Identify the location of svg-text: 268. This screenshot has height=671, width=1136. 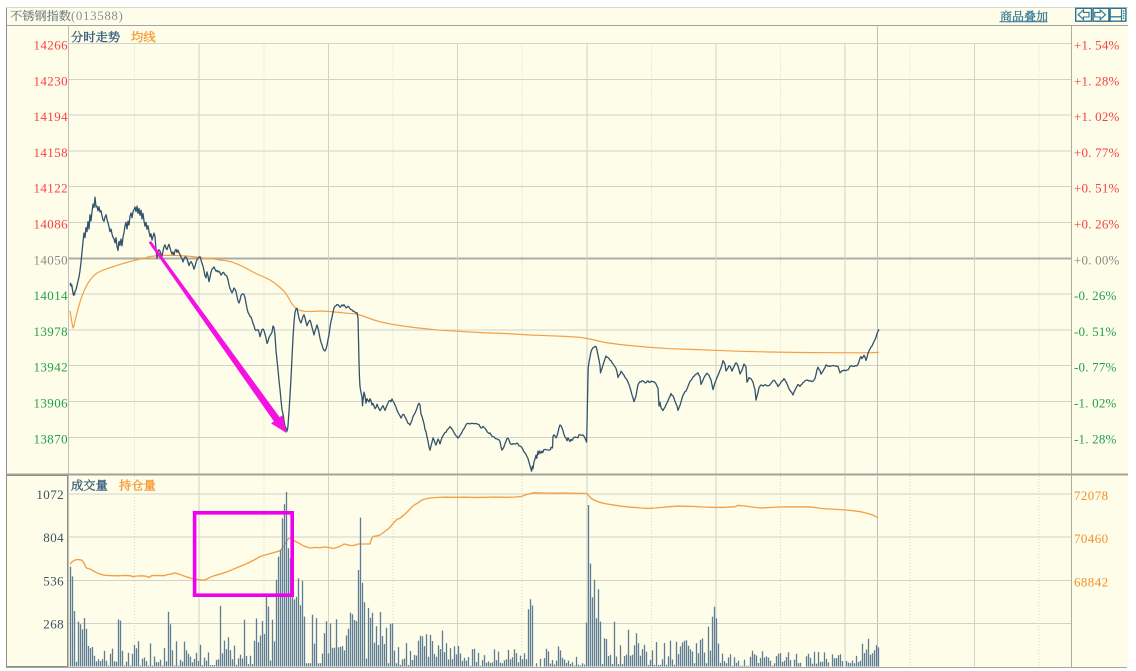
(53, 623).